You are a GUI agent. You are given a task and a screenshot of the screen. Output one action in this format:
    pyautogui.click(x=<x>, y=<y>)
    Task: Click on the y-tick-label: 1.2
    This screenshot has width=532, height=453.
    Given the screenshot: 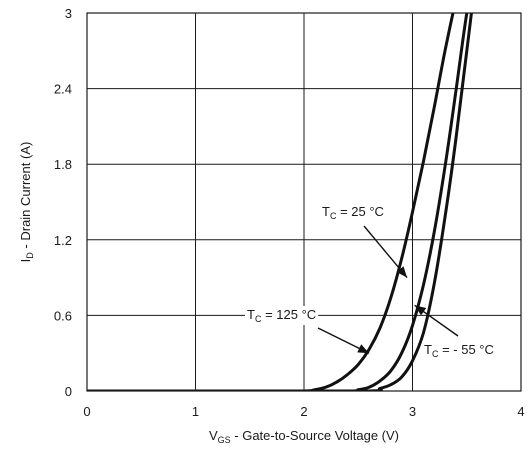 What is the action you would take?
    pyautogui.click(x=63, y=240)
    